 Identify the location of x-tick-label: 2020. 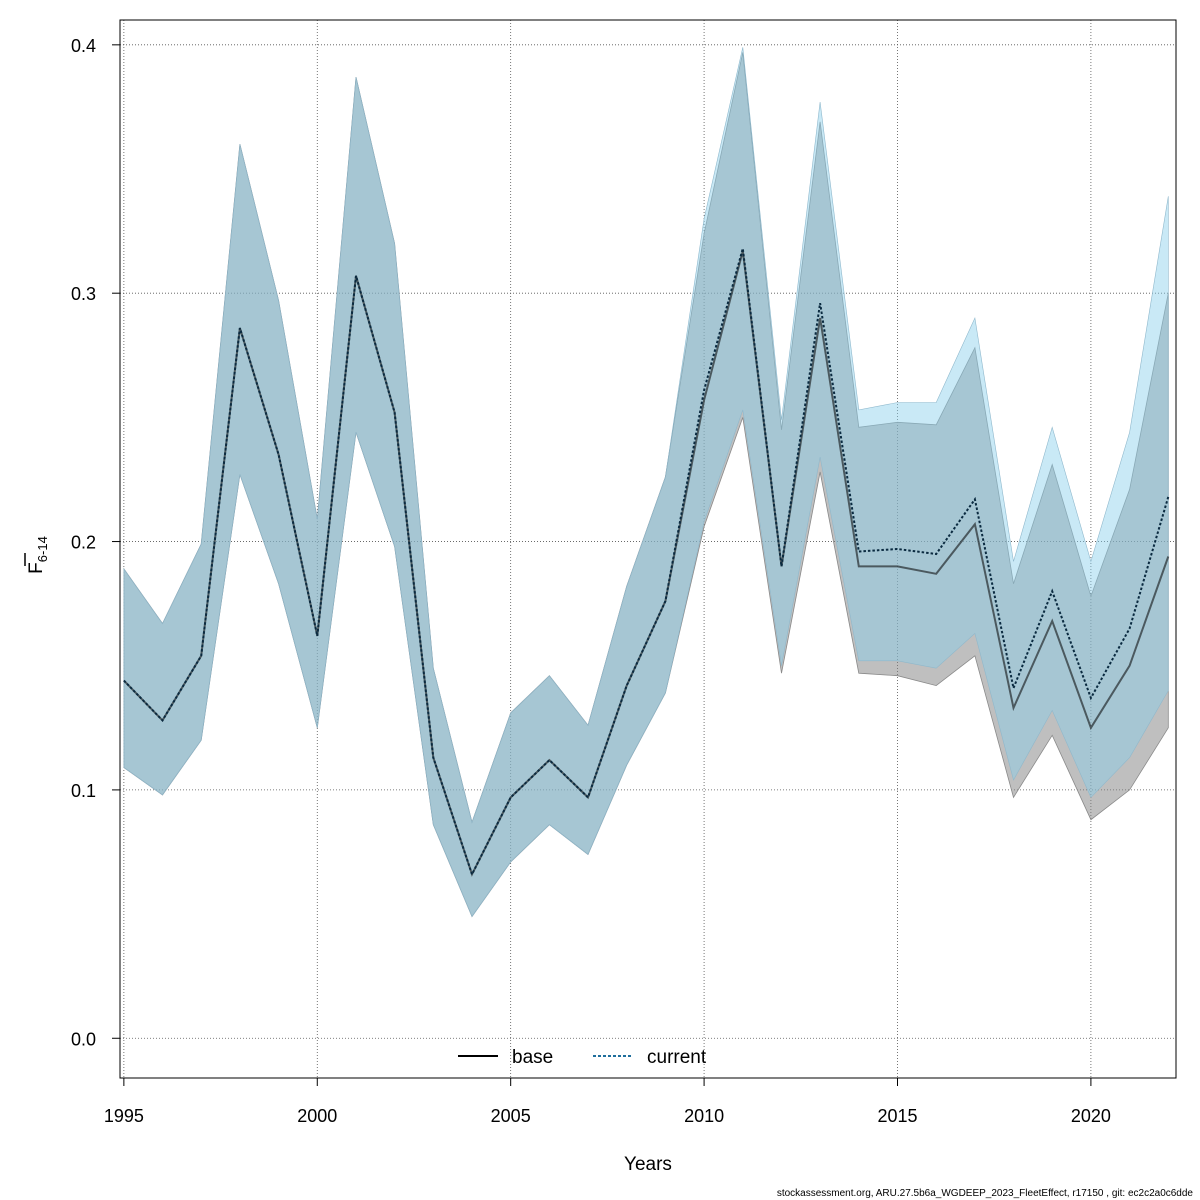
(1091, 1116).